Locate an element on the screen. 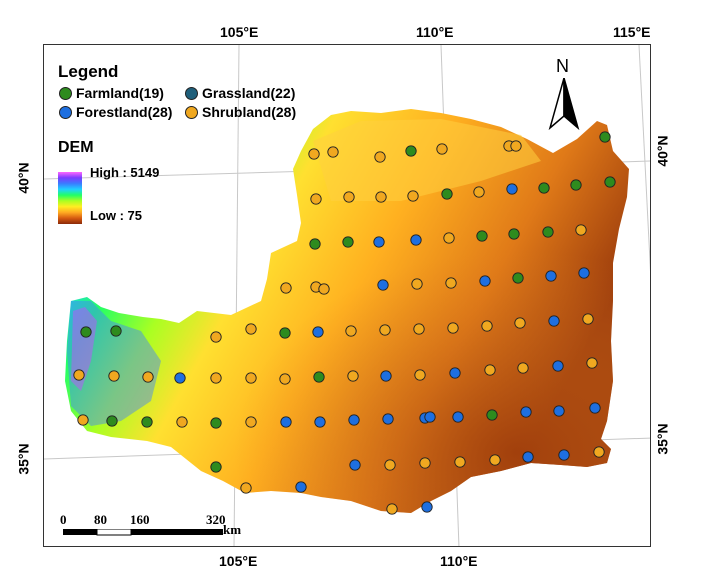 This screenshot has height=577, width=707. legend-label-grassland: Grassland(22) is located at coordinates (249, 93).